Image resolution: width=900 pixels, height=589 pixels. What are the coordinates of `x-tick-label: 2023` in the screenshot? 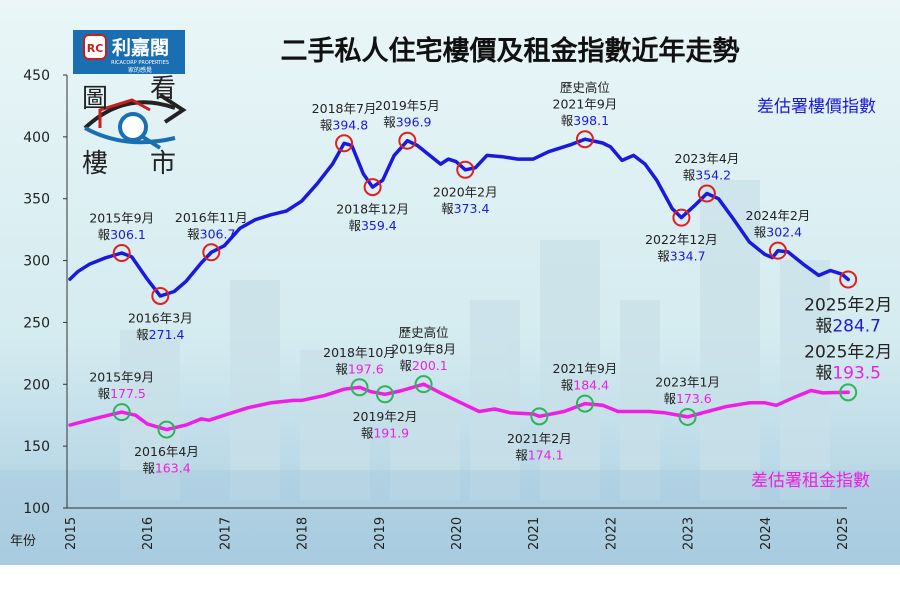 It's located at (689, 533).